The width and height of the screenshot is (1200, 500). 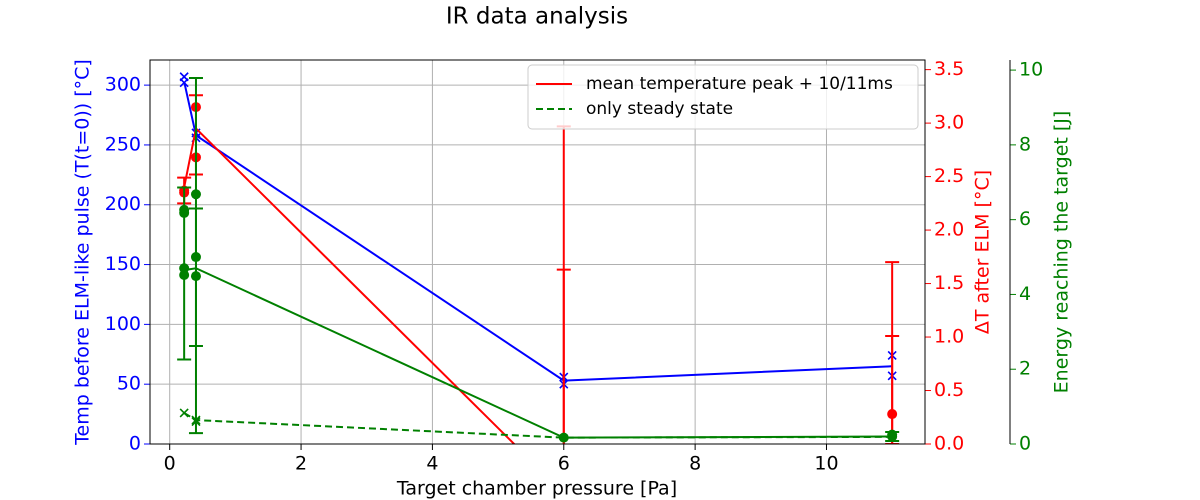 What do you see at coordinates (123, 324) in the screenshot?
I see `y-tick-label: 100` at bounding box center [123, 324].